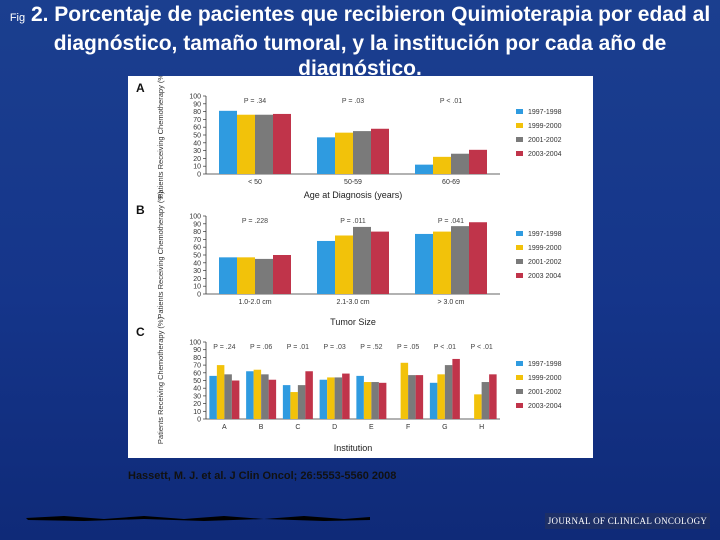  I want to click on panel-c-ytick-label: 50, so click(197, 381).